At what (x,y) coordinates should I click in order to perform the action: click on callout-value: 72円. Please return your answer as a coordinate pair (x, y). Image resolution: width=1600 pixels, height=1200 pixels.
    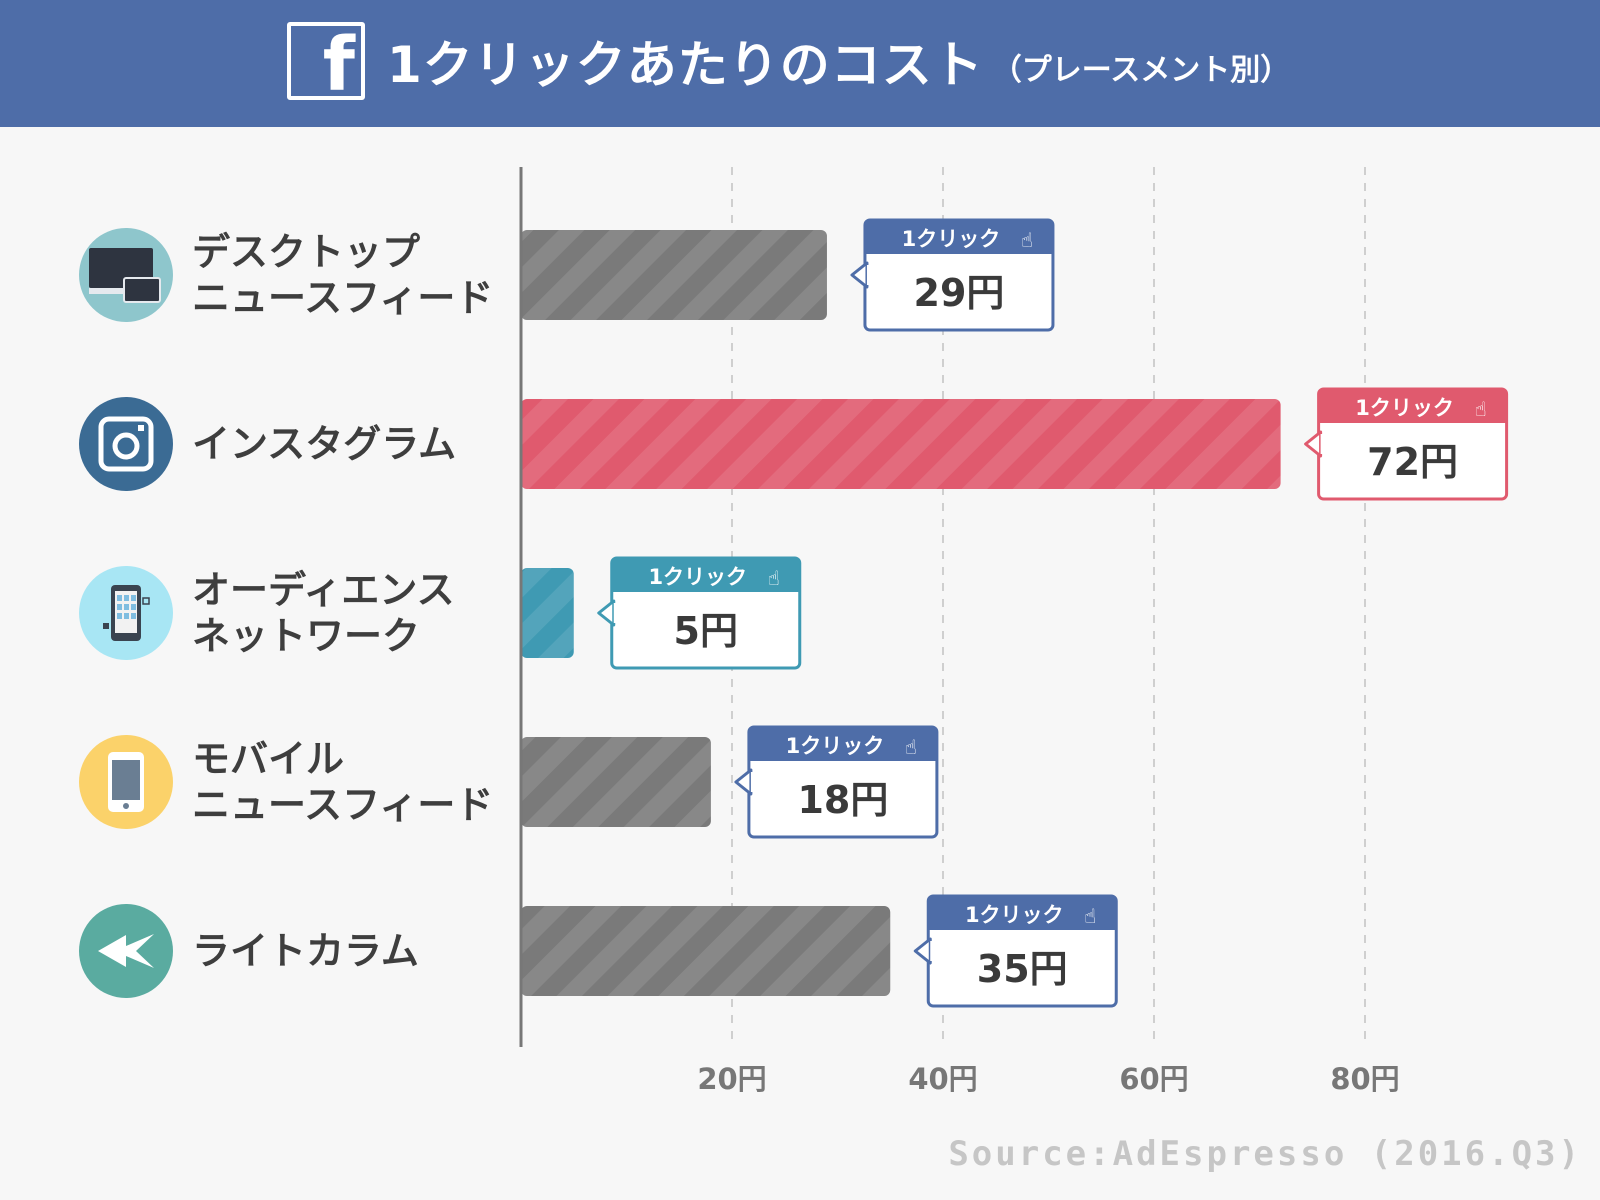
    Looking at the image, I should click on (1412, 462).